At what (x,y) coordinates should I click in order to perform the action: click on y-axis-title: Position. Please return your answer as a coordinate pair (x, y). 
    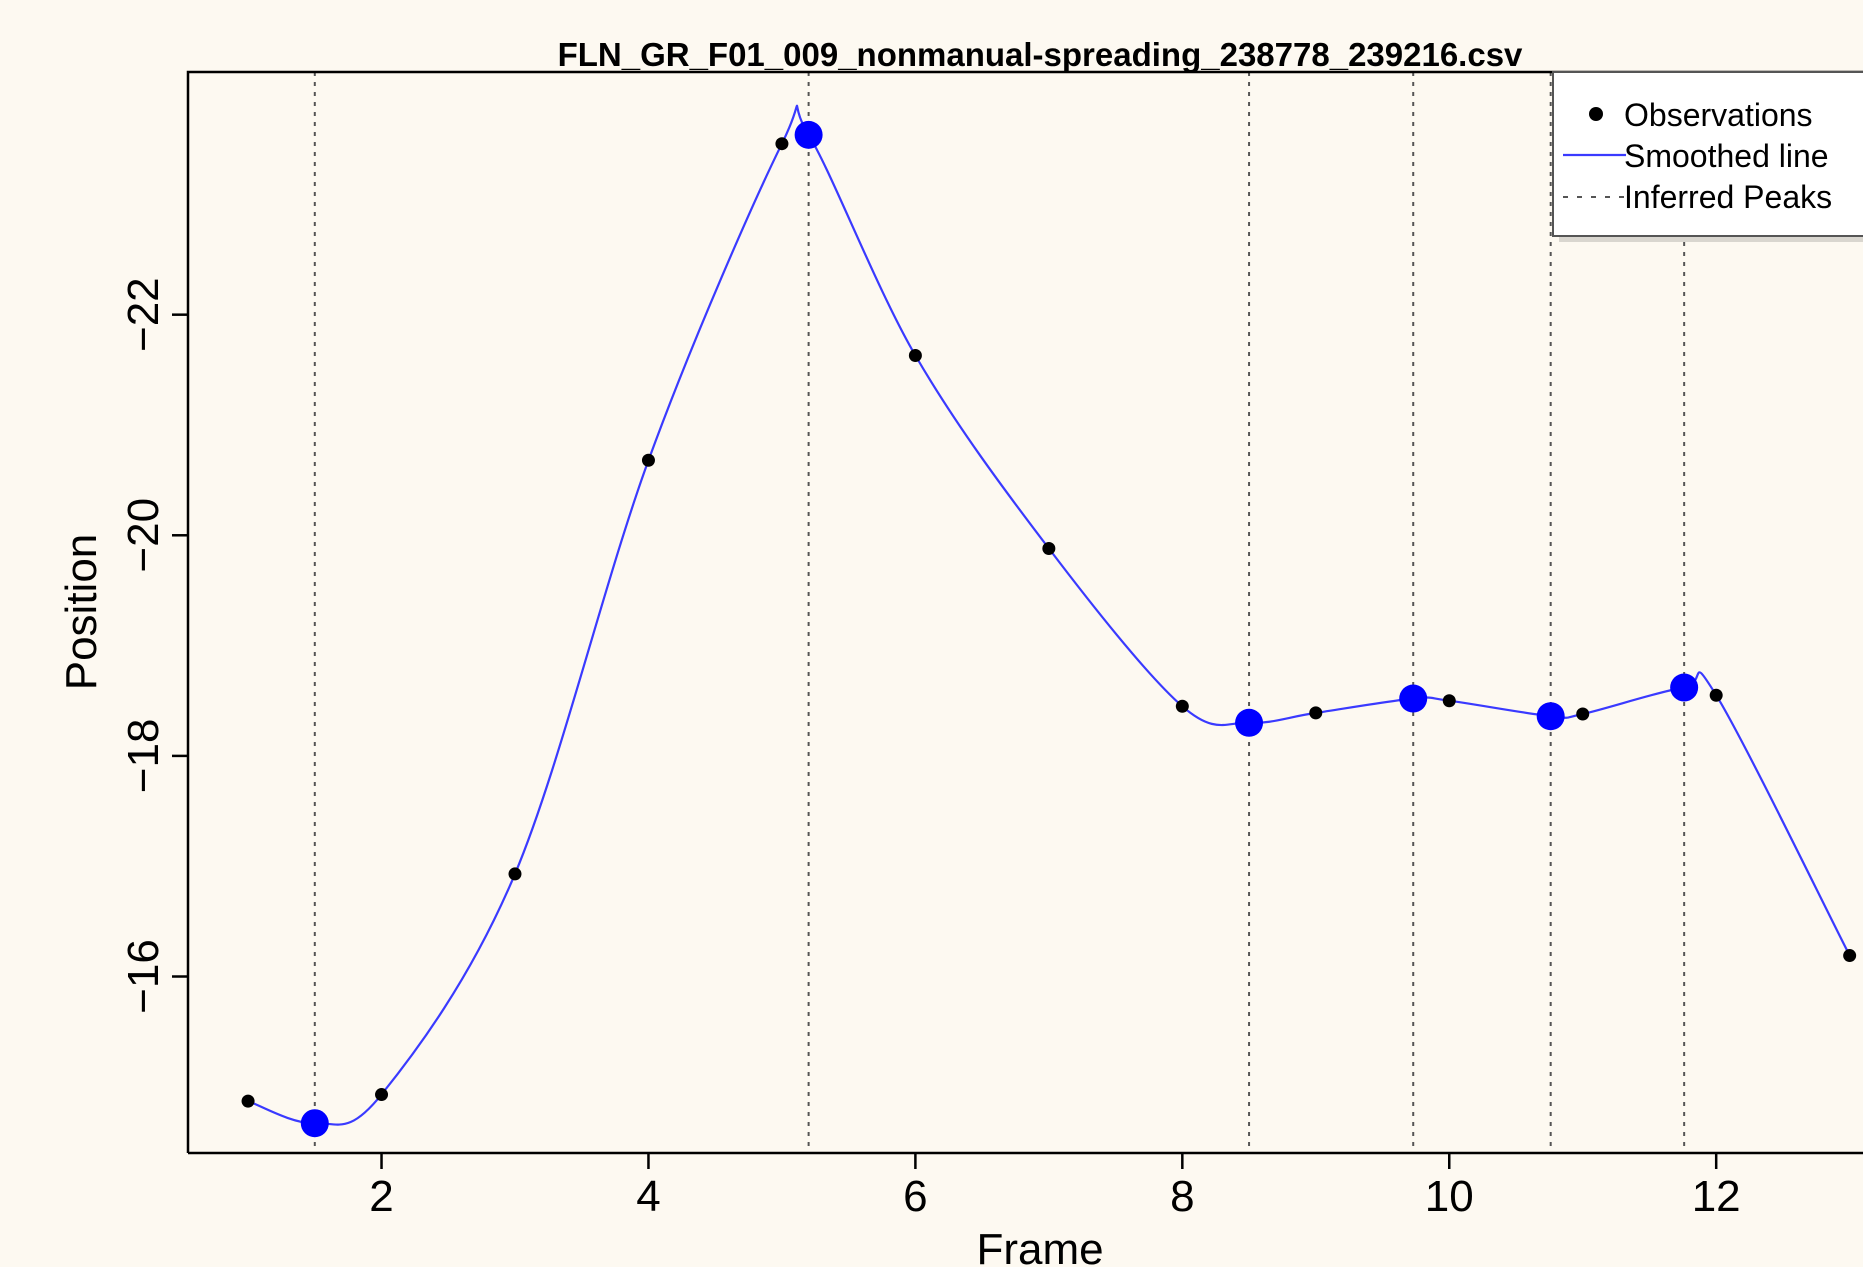
    Looking at the image, I should click on (81, 612).